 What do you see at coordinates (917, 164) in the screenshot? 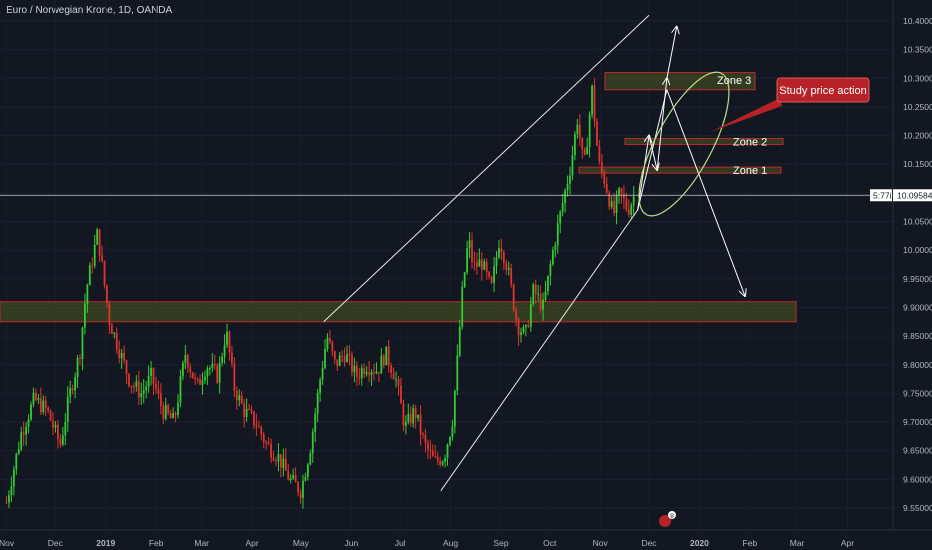
I see `price-tick-label: 10.15000` at bounding box center [917, 164].